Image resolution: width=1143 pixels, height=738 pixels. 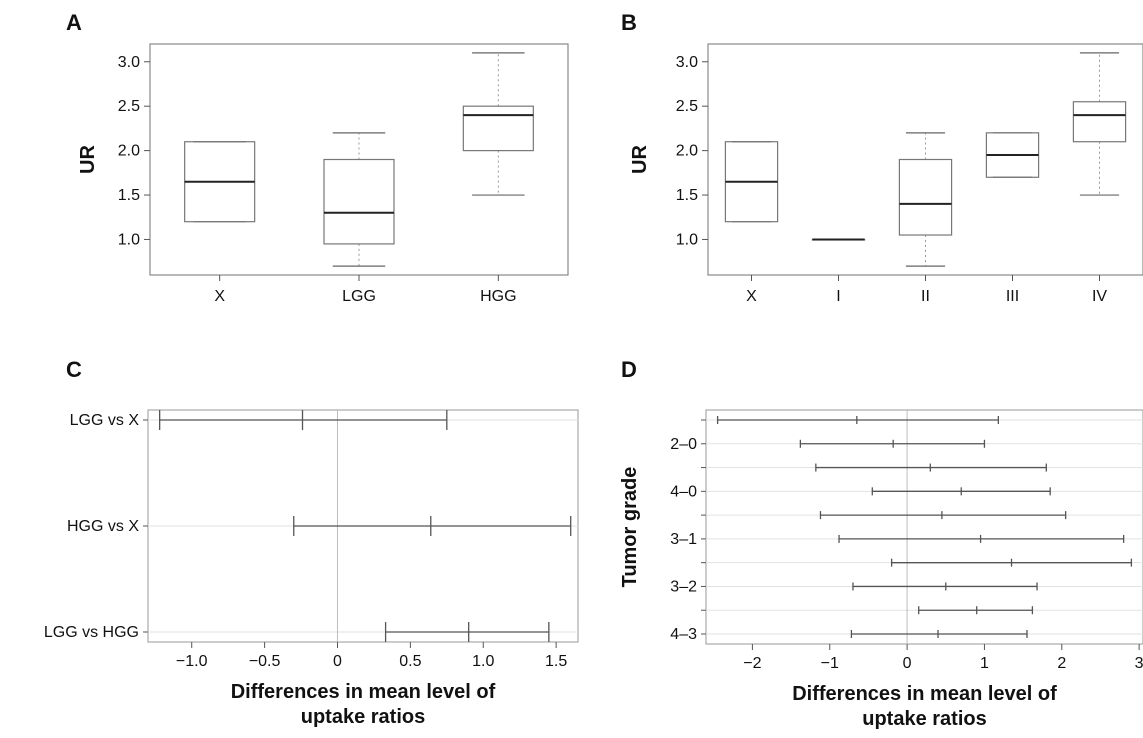 I want to click on x-tick-label: −1, so click(x=830, y=663).